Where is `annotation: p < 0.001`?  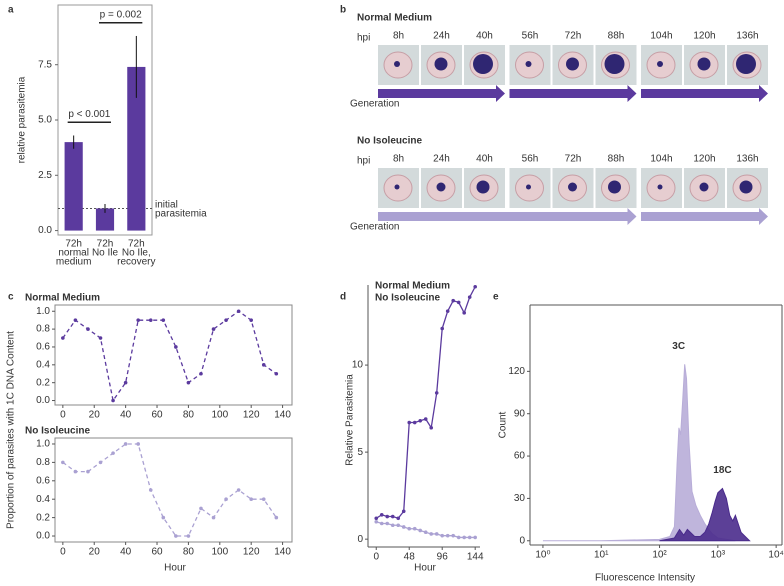 annotation: p < 0.001 is located at coordinates (89, 114).